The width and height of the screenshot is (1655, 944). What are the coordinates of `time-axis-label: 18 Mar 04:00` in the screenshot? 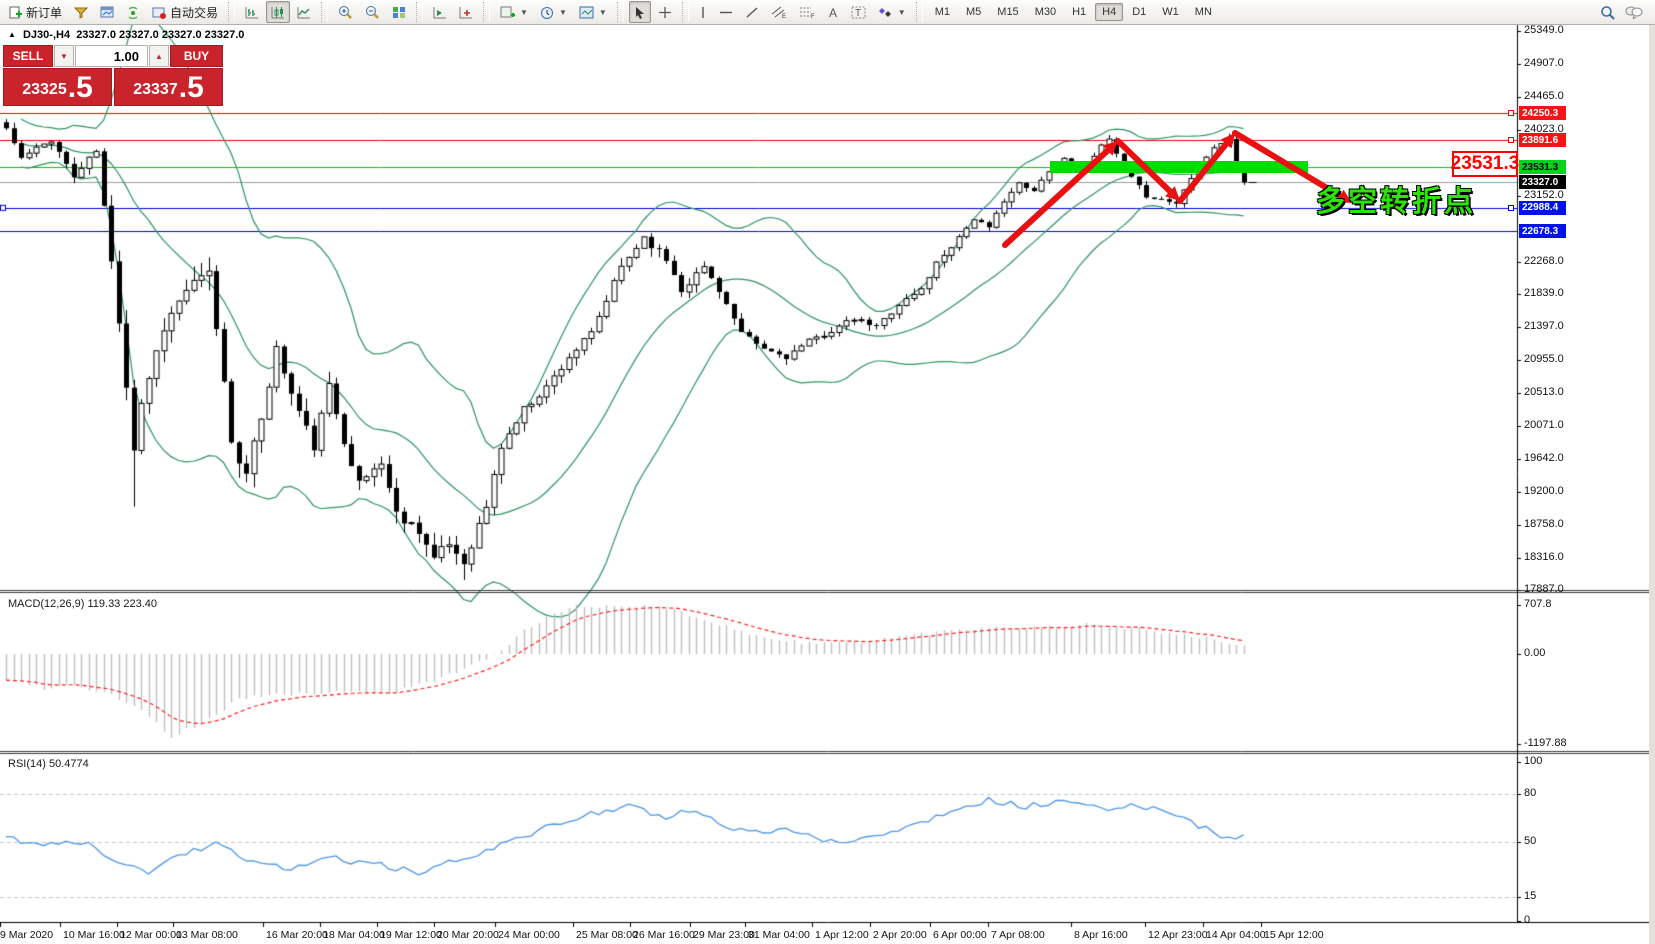 It's located at (354, 935).